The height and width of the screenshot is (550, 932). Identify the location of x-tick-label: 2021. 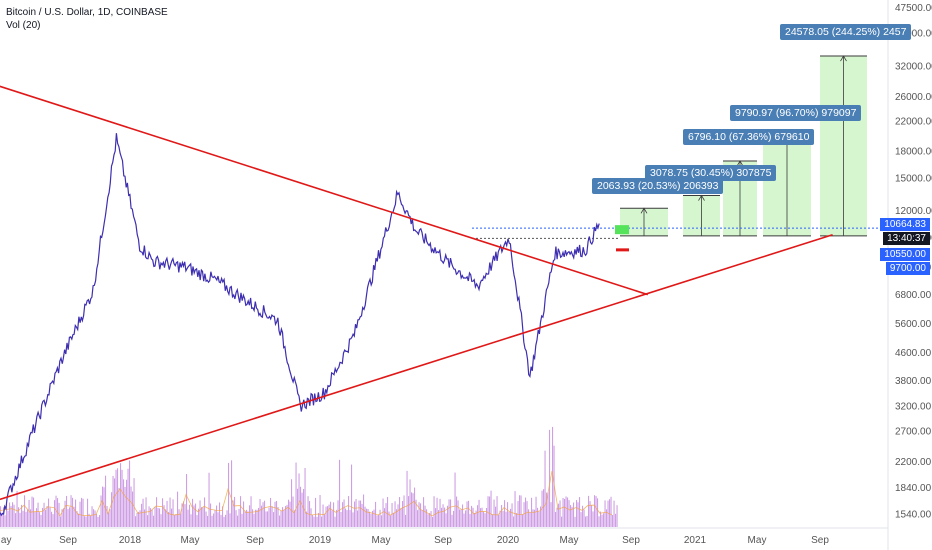
(695, 540).